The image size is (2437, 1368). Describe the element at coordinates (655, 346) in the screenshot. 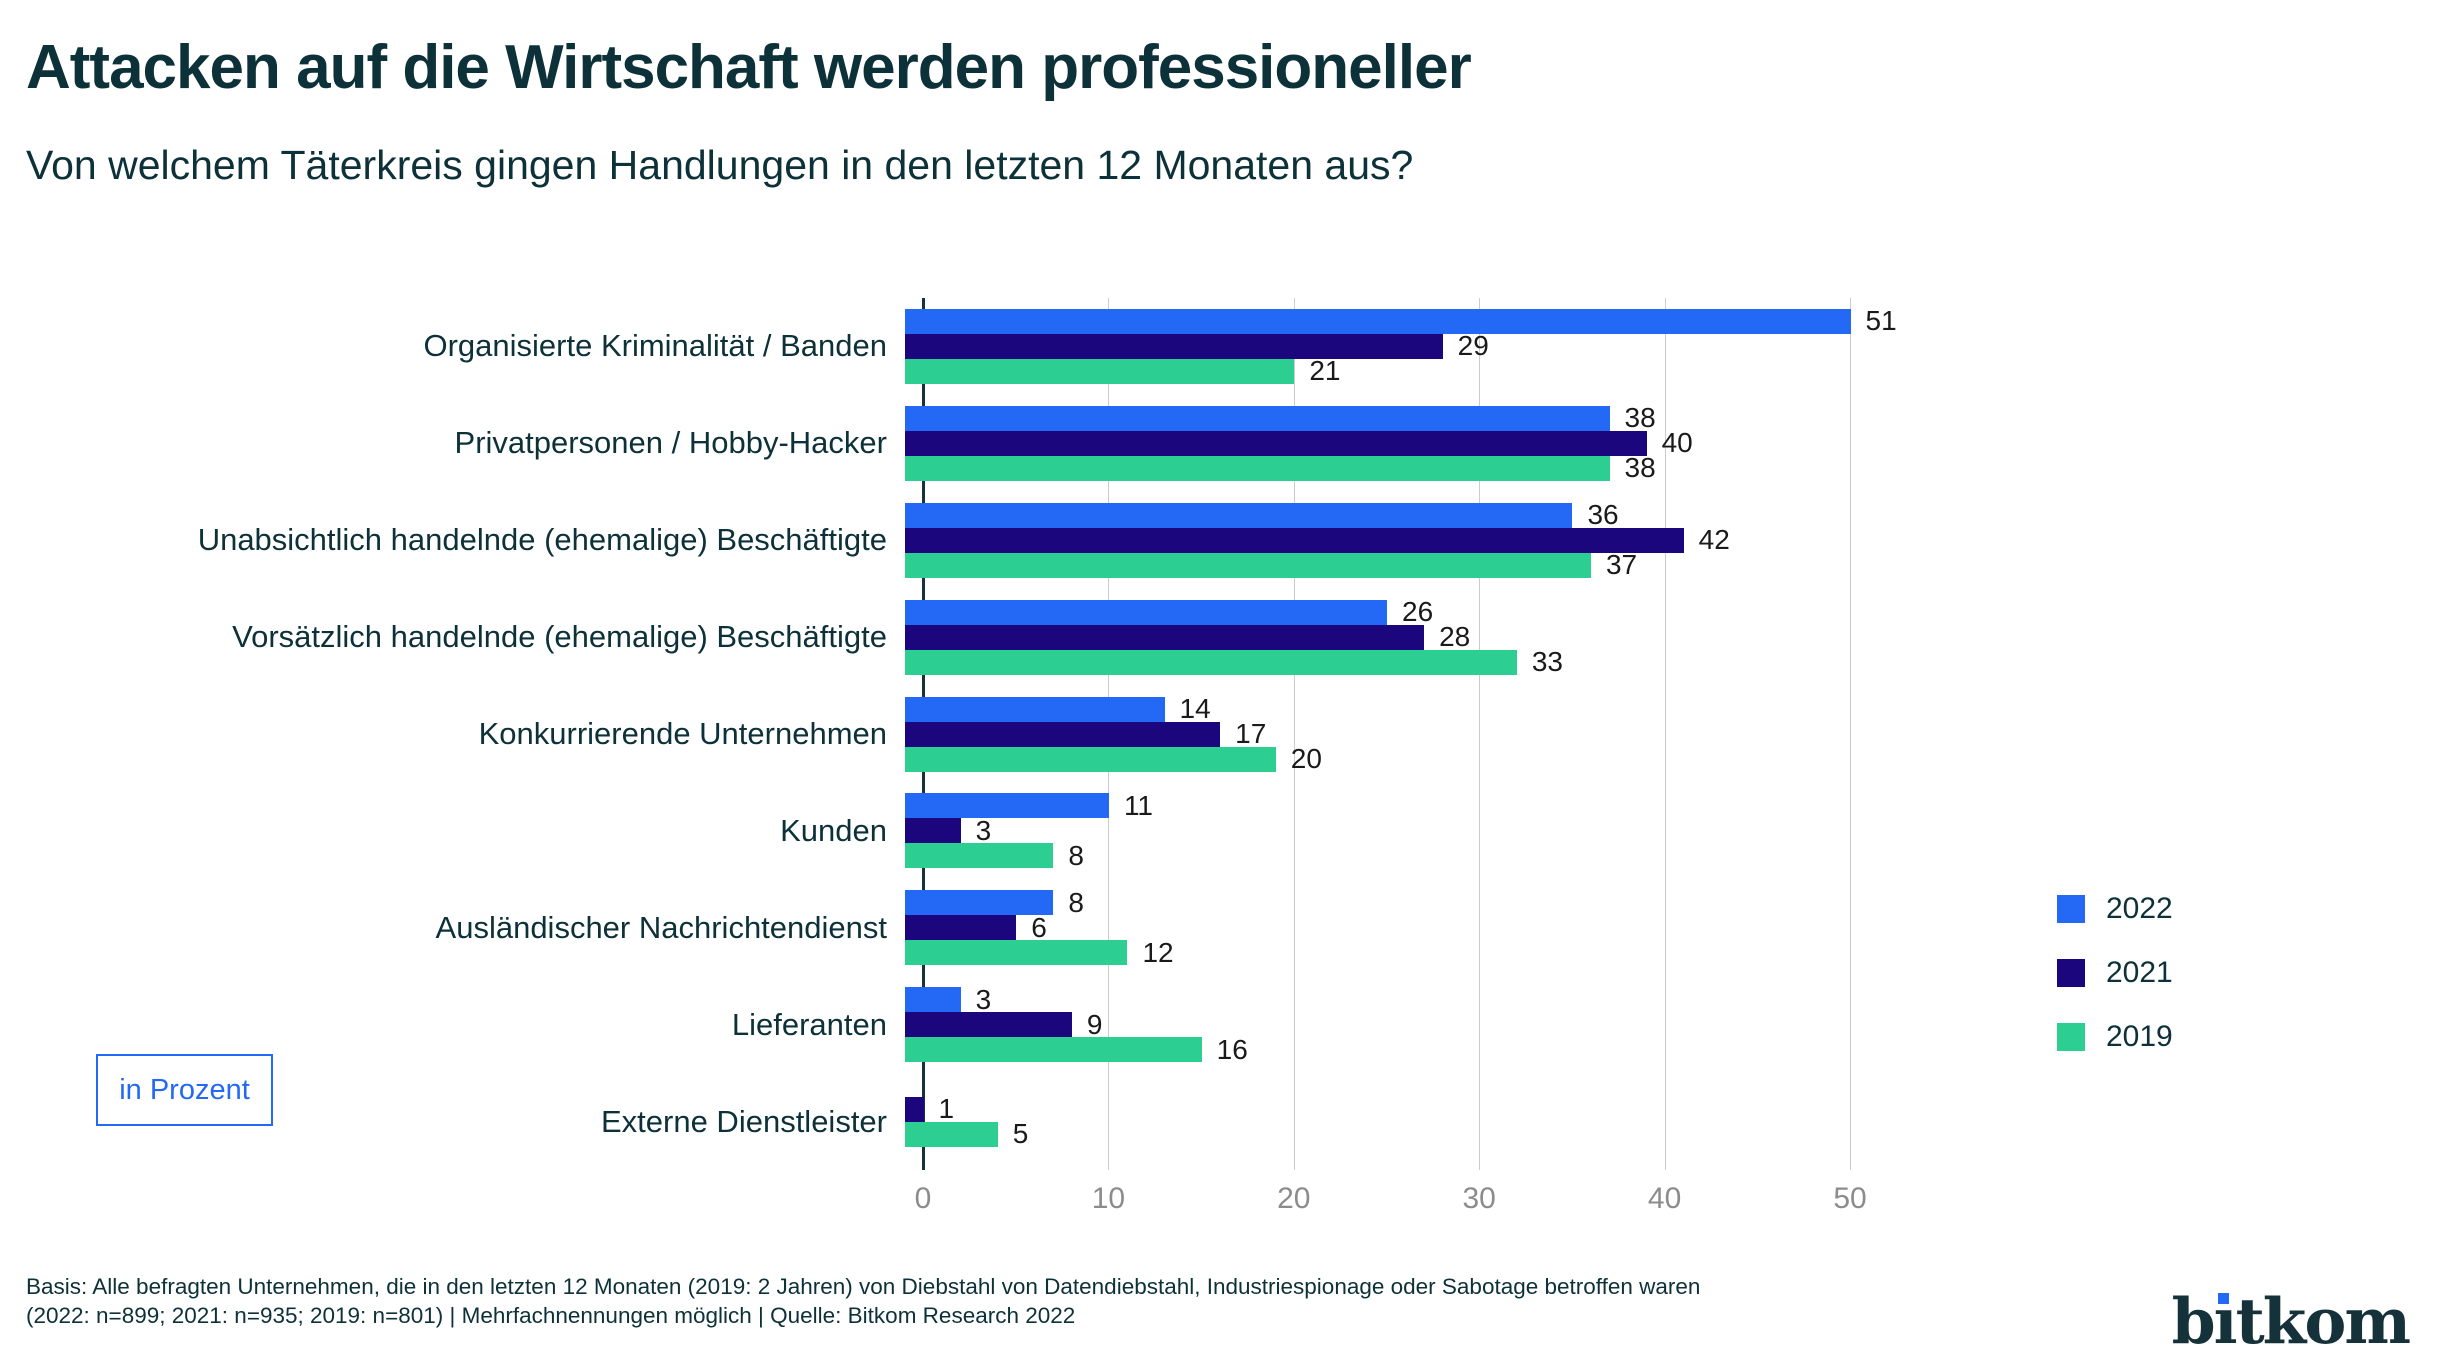

I see `category-label-text: Organisierte Kriminalität / Banden` at that location.